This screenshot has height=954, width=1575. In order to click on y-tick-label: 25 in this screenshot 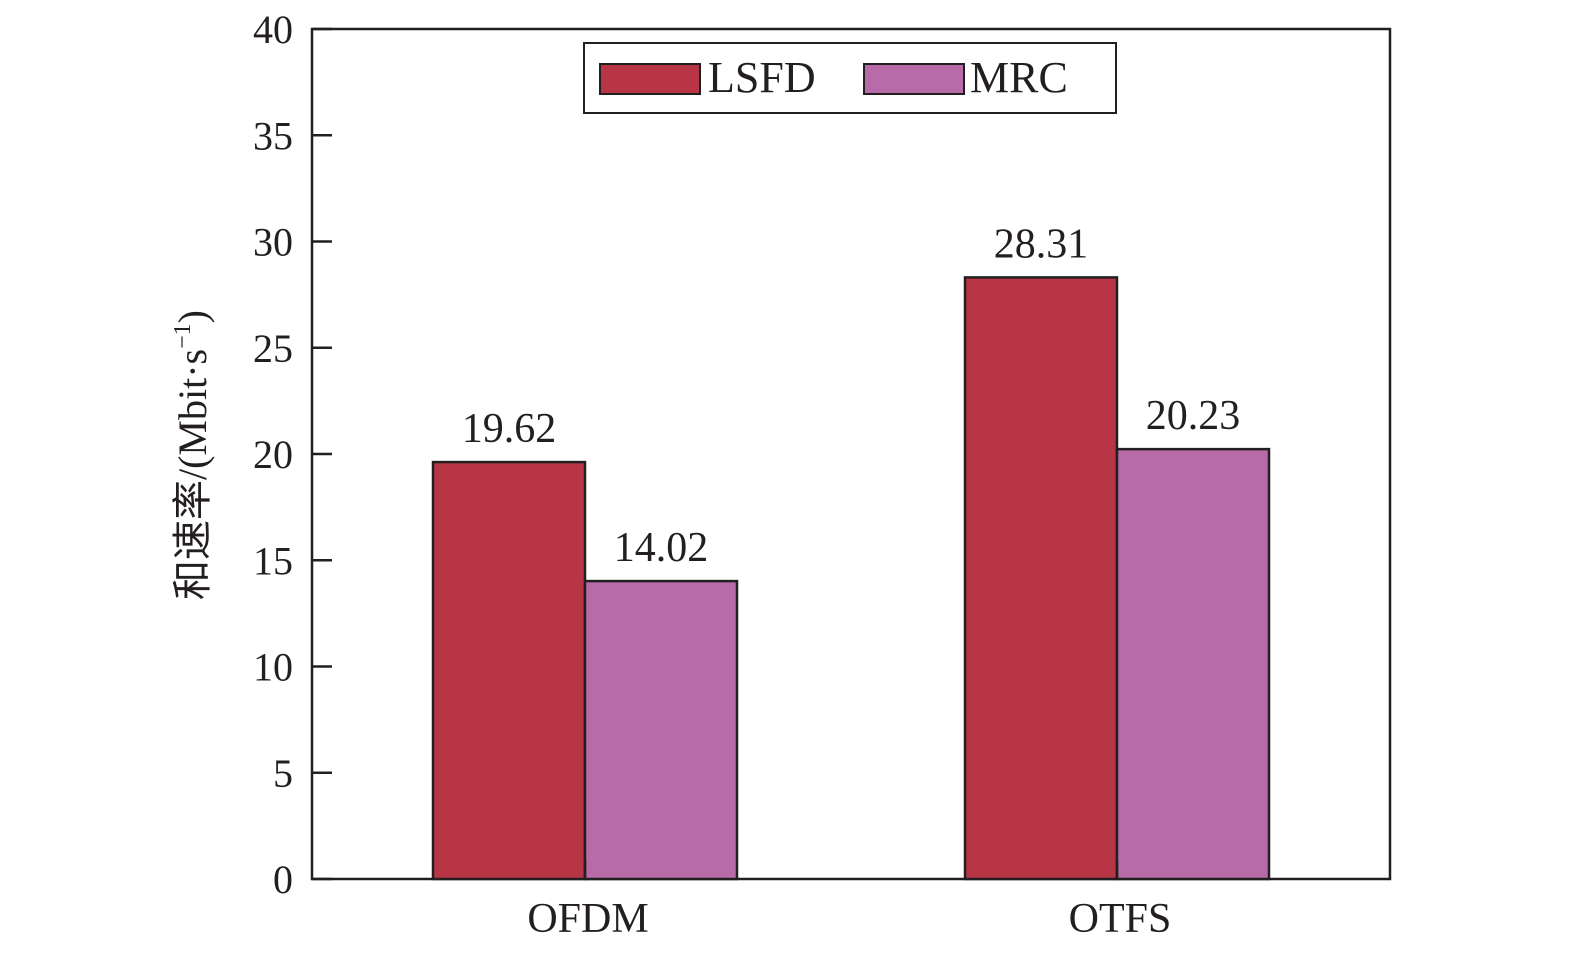, I will do `click(273, 348)`.